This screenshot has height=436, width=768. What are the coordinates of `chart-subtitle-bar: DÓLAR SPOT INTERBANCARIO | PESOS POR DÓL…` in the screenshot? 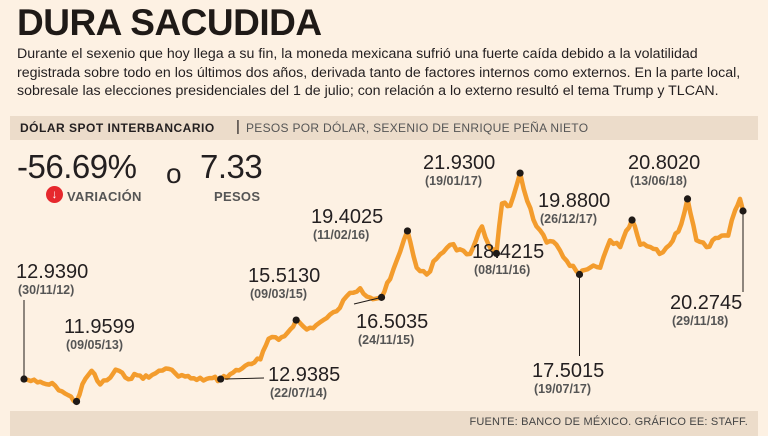 It's located at (384, 128).